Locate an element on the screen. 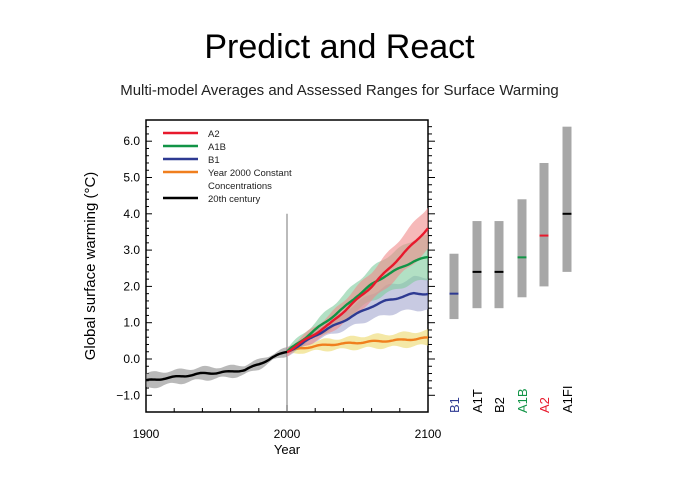 Image resolution: width=679 pixels, height=480 pixels. legend-label: Concentrations is located at coordinates (240, 186).